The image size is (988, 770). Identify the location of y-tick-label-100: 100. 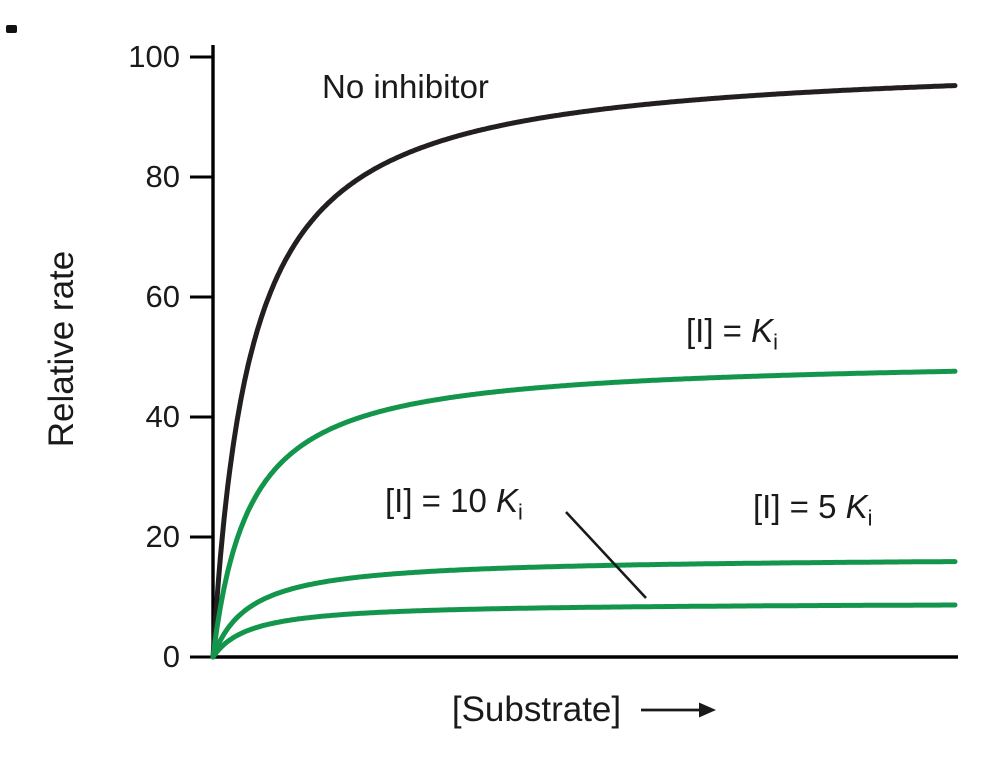
(154, 56).